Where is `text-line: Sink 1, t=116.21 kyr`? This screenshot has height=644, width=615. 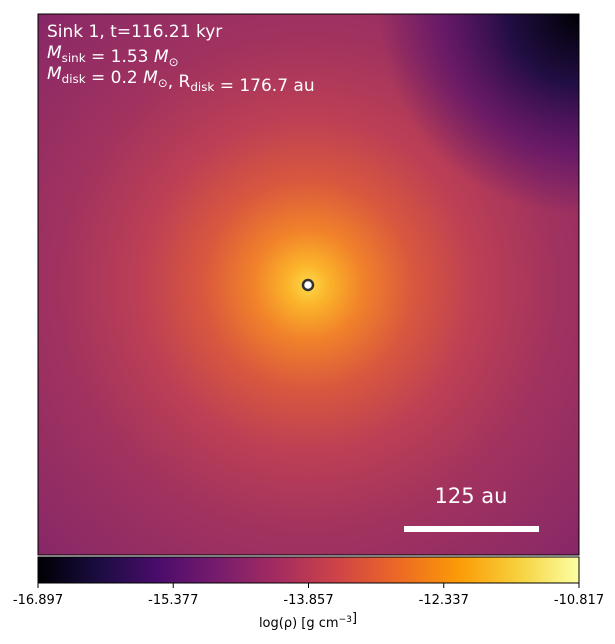
text-line: Sink 1, t=116.21 kyr is located at coordinates (134, 32).